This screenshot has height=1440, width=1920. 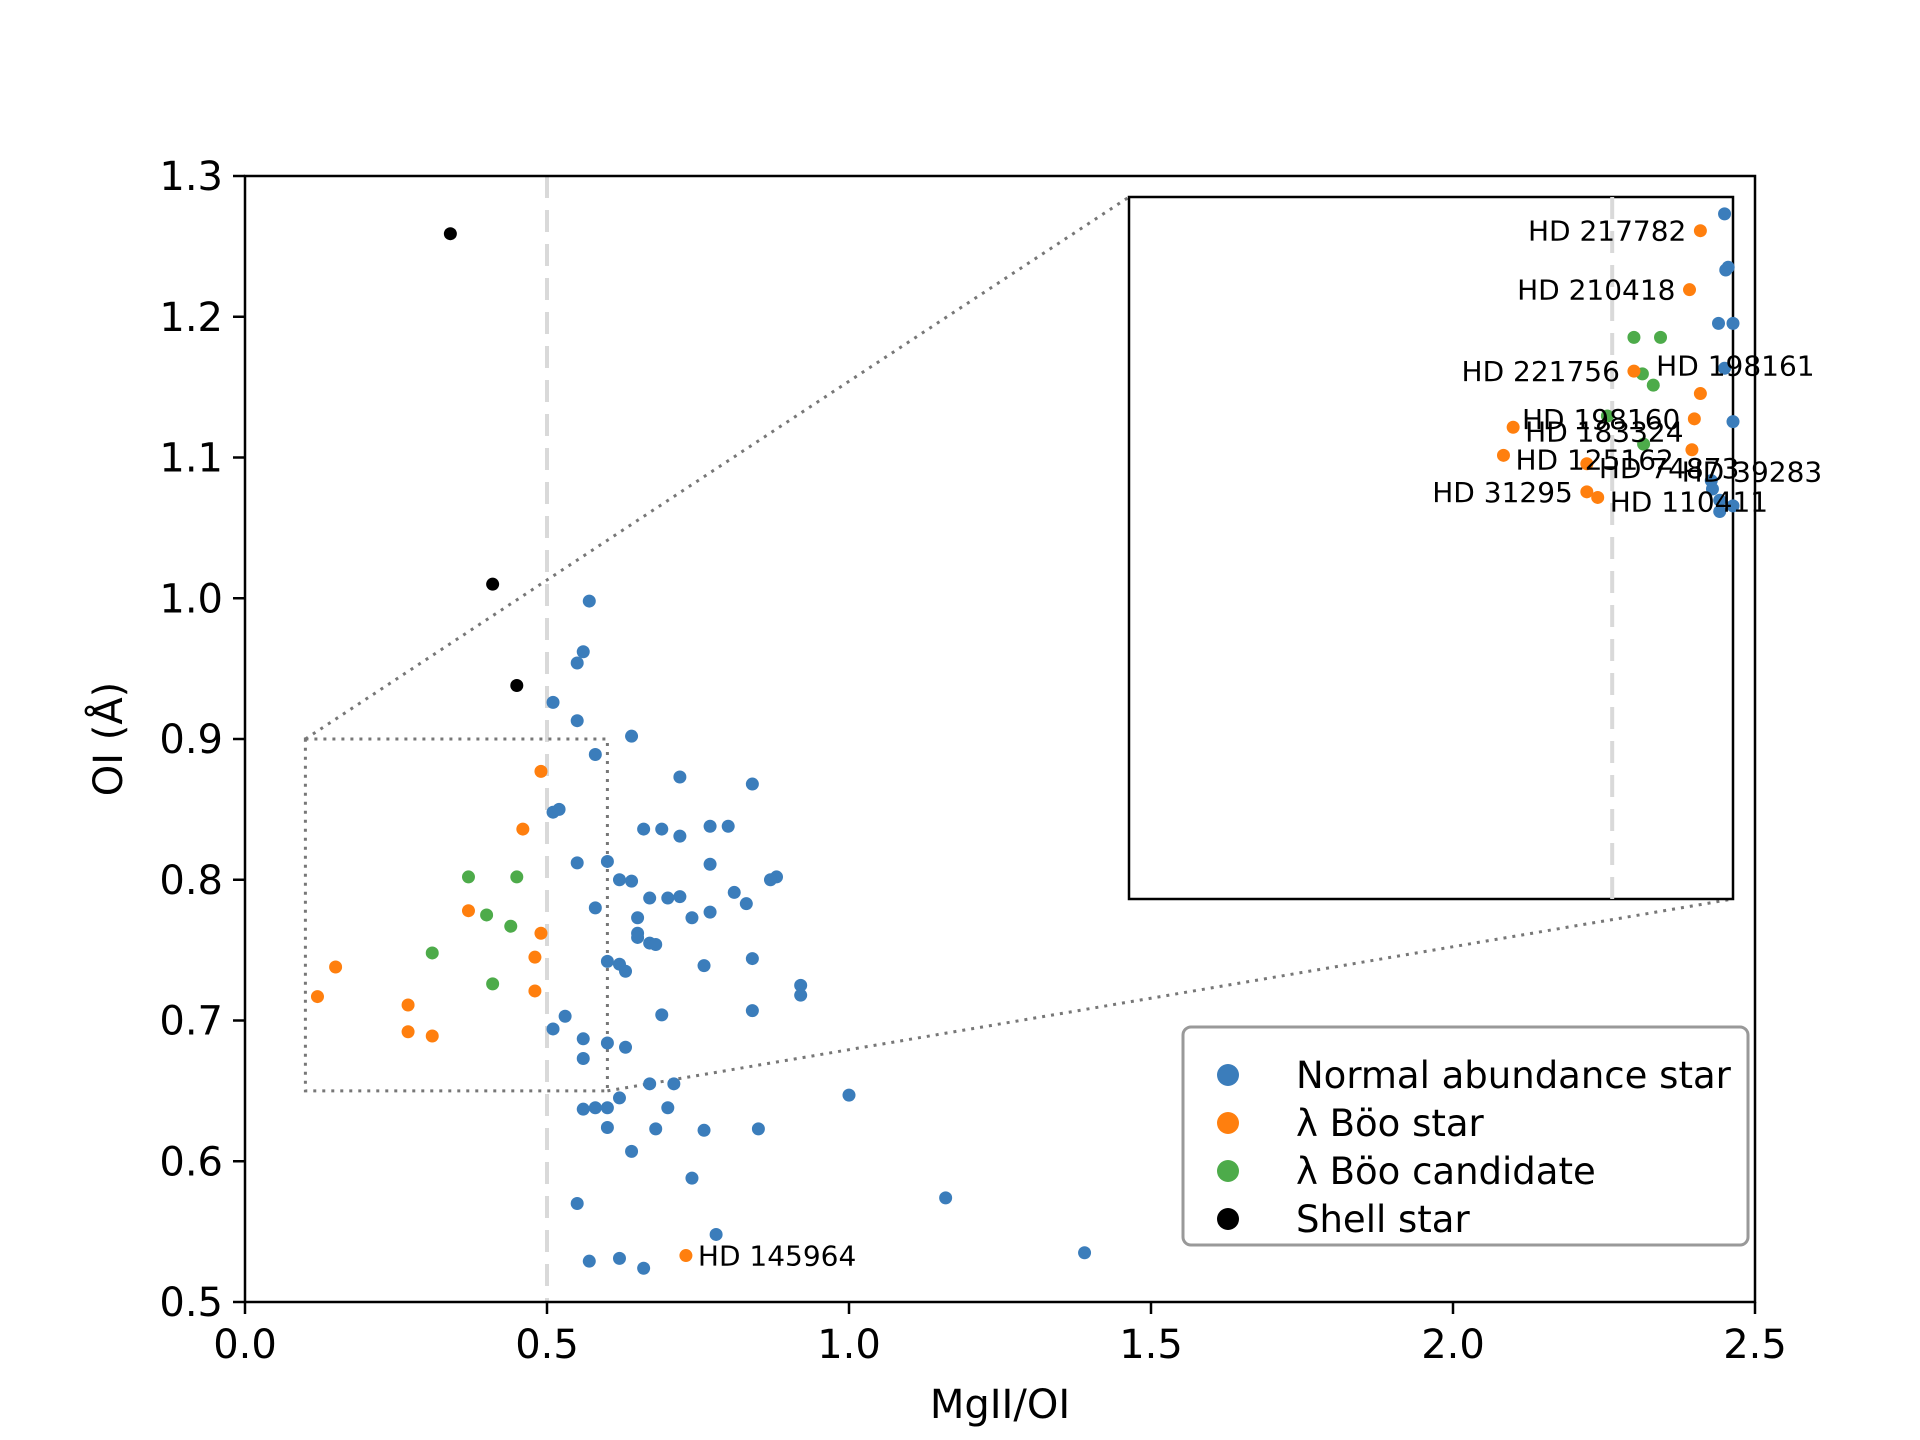 What do you see at coordinates (1735, 366) in the screenshot?
I see `inset-annotation: HD 198161` at bounding box center [1735, 366].